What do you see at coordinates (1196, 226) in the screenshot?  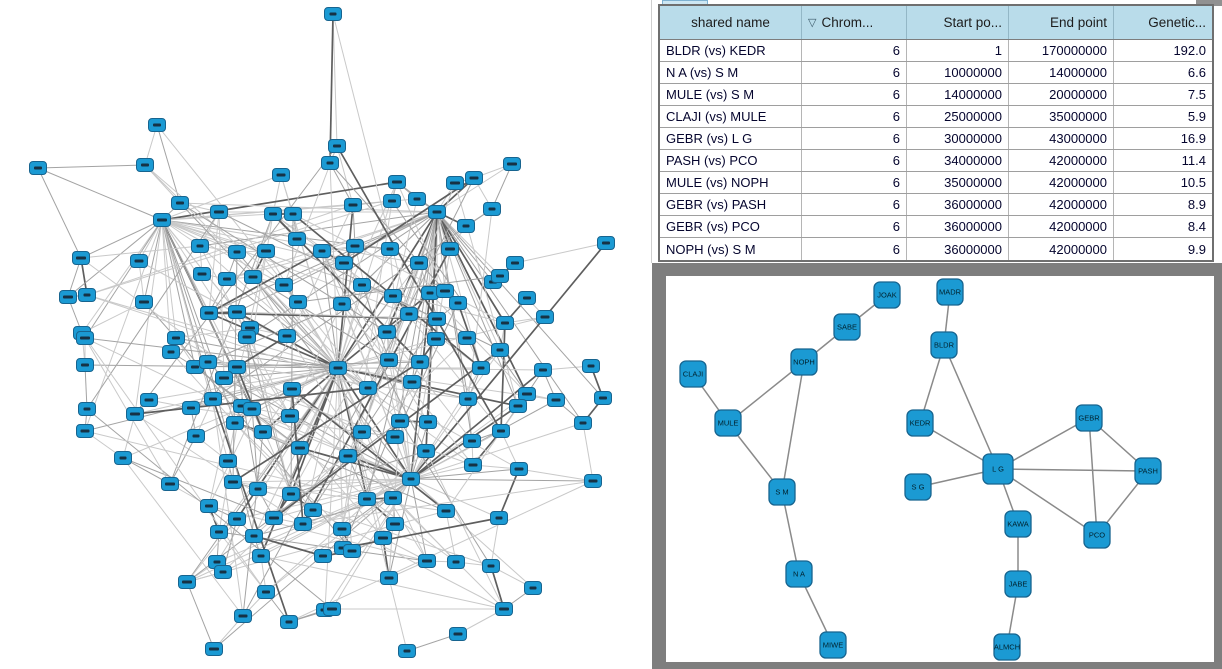 I see `table-cell: 8.4` at bounding box center [1196, 226].